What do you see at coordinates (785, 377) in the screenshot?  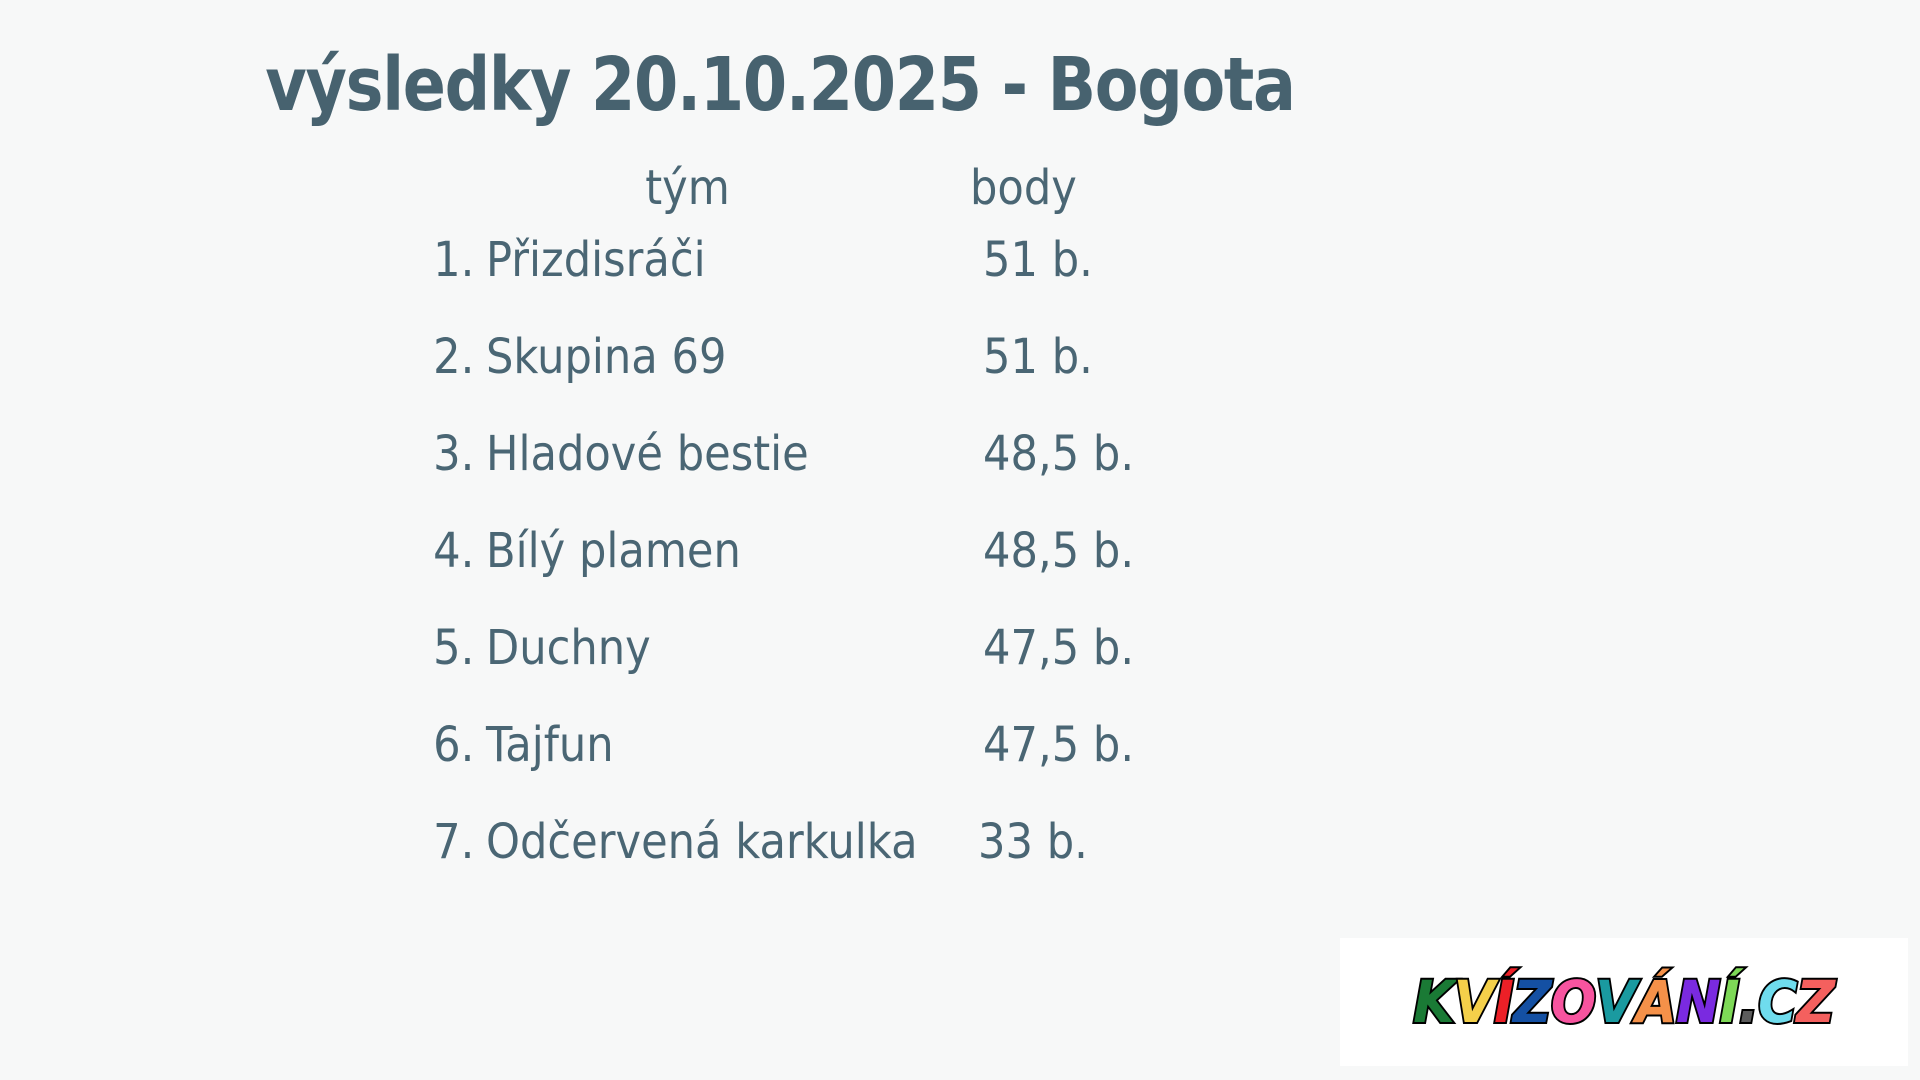 I see `table-row: 2. Skupina 69 51 b.` at bounding box center [785, 377].